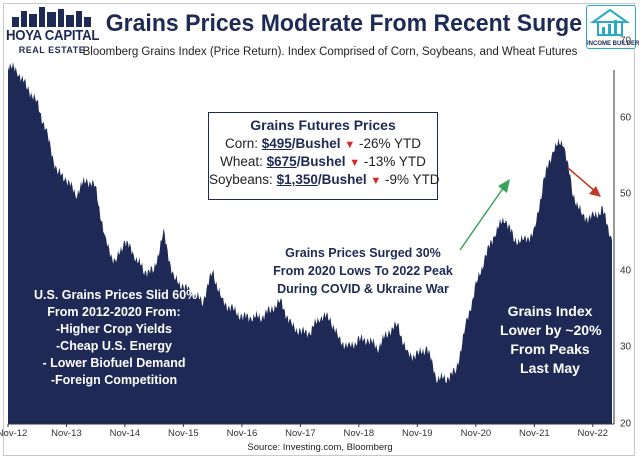 This screenshot has height=460, width=640. Describe the element at coordinates (114, 329) in the screenshot. I see `annotation-line: -Higher Crop Yields` at that location.